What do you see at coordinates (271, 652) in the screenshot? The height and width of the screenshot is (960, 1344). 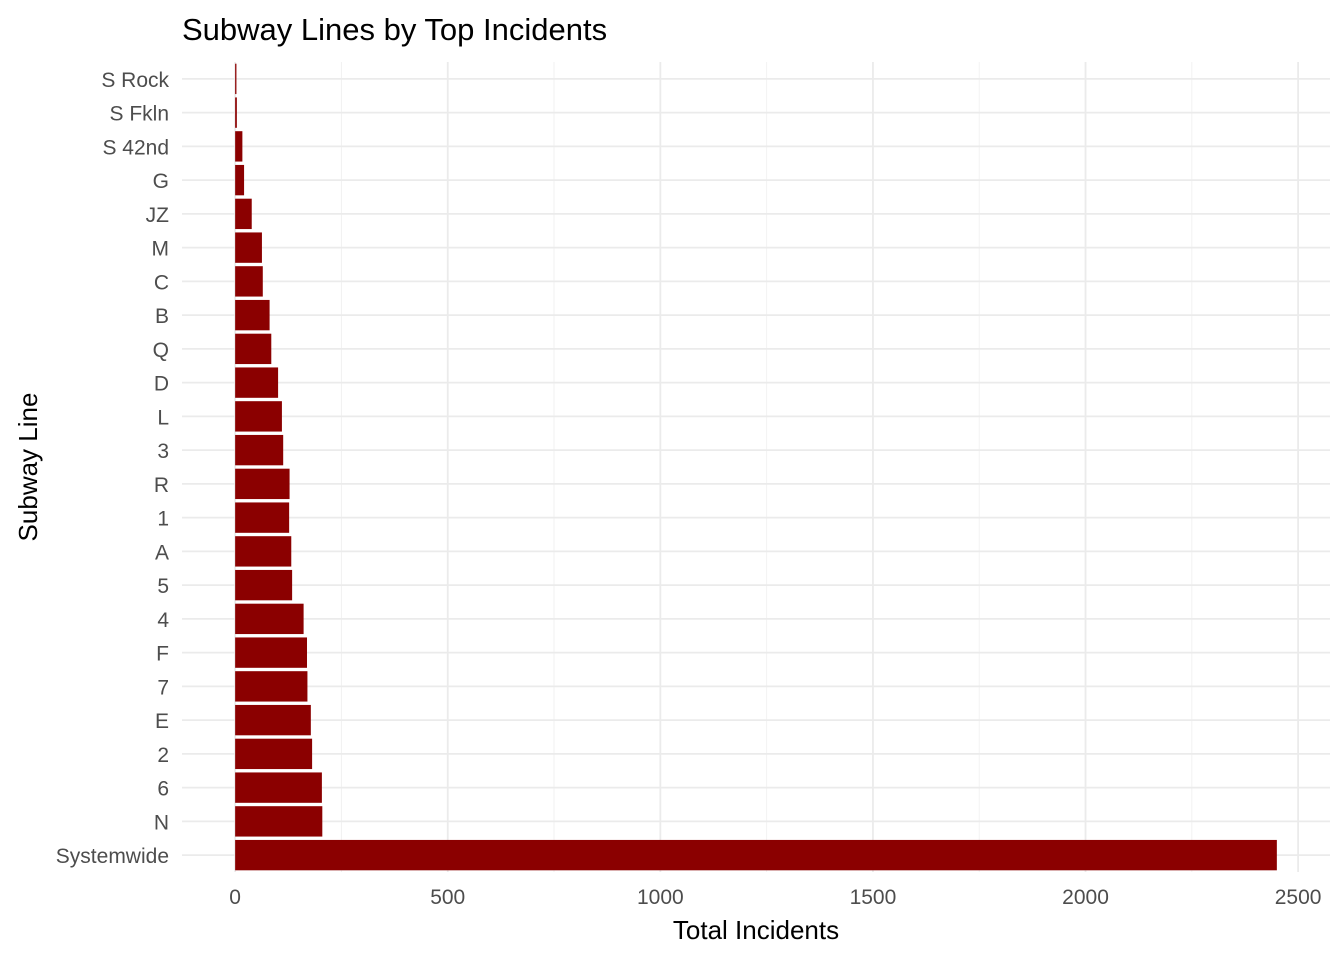 I see `bar-f` at bounding box center [271, 652].